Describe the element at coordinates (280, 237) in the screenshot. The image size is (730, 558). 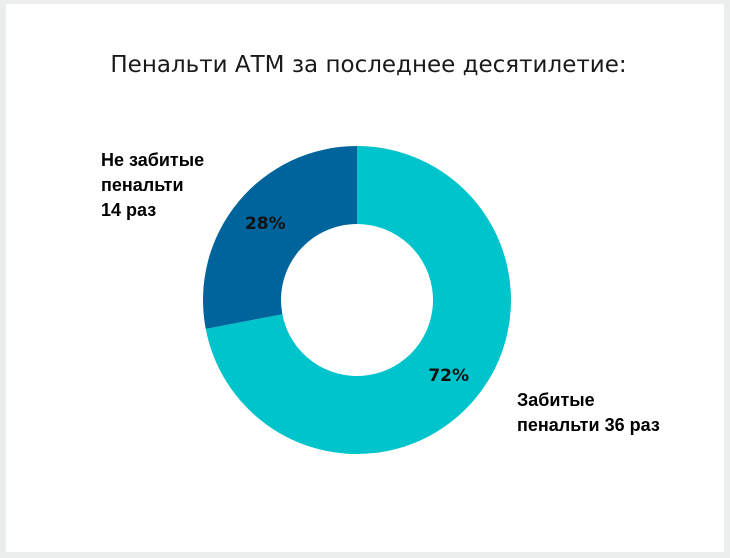
I see `slice-missed` at that location.